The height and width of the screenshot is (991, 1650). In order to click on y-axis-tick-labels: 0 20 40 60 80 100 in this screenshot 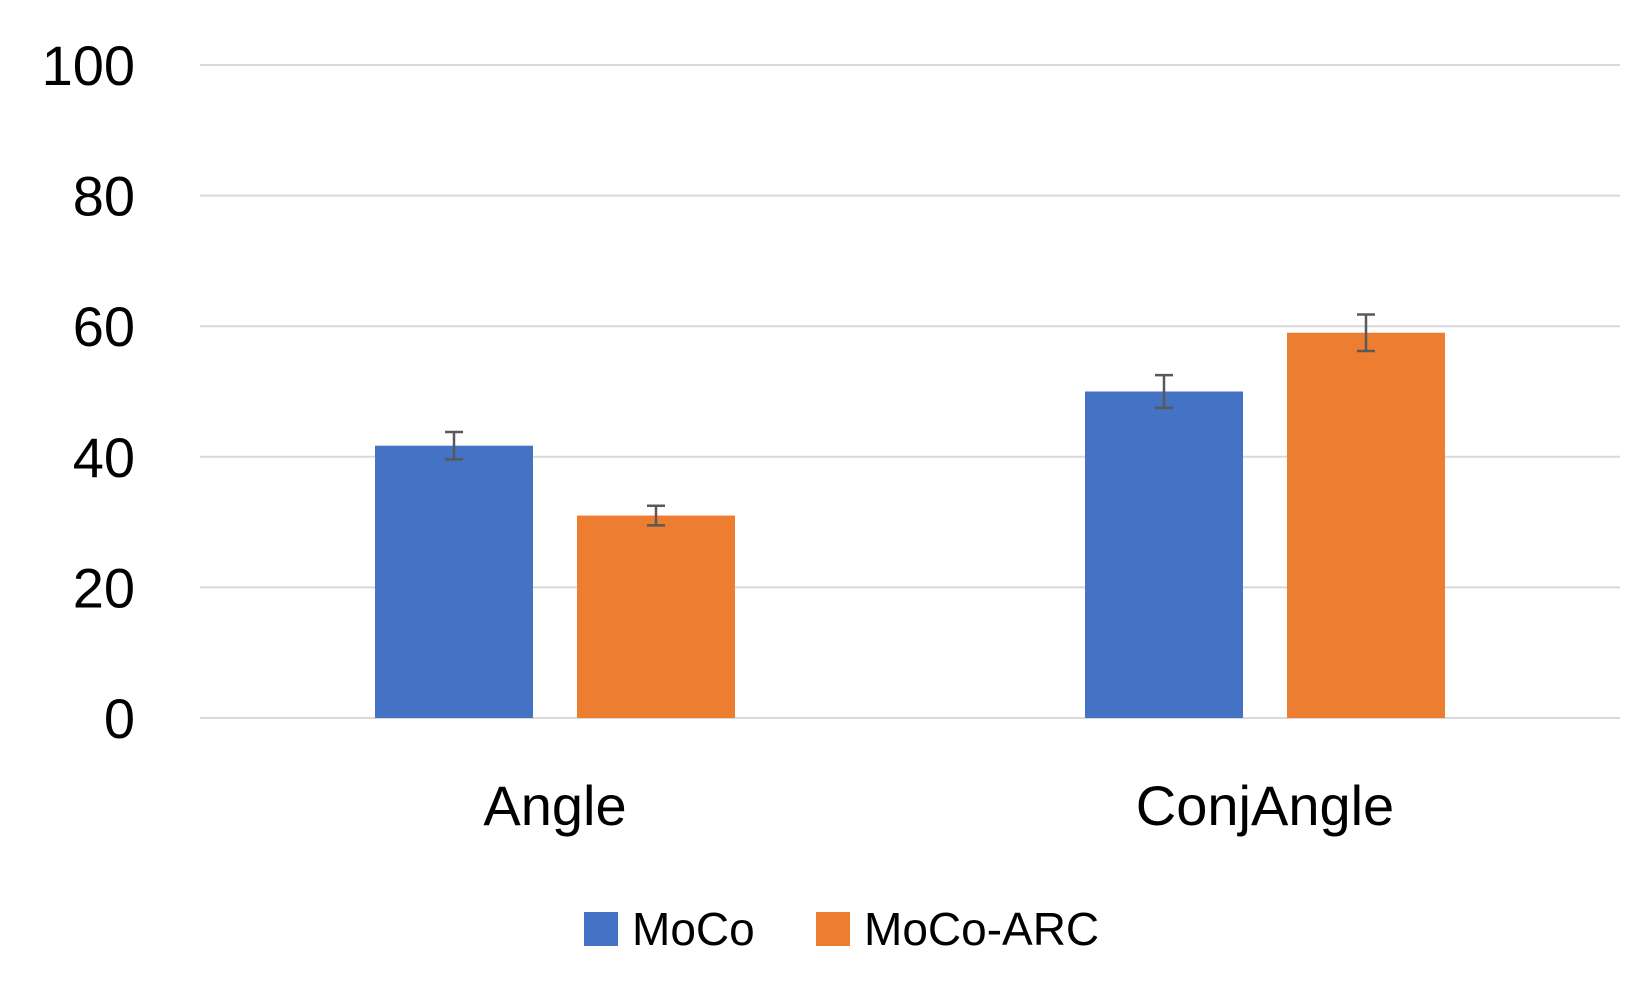, I will do `click(88, 392)`.